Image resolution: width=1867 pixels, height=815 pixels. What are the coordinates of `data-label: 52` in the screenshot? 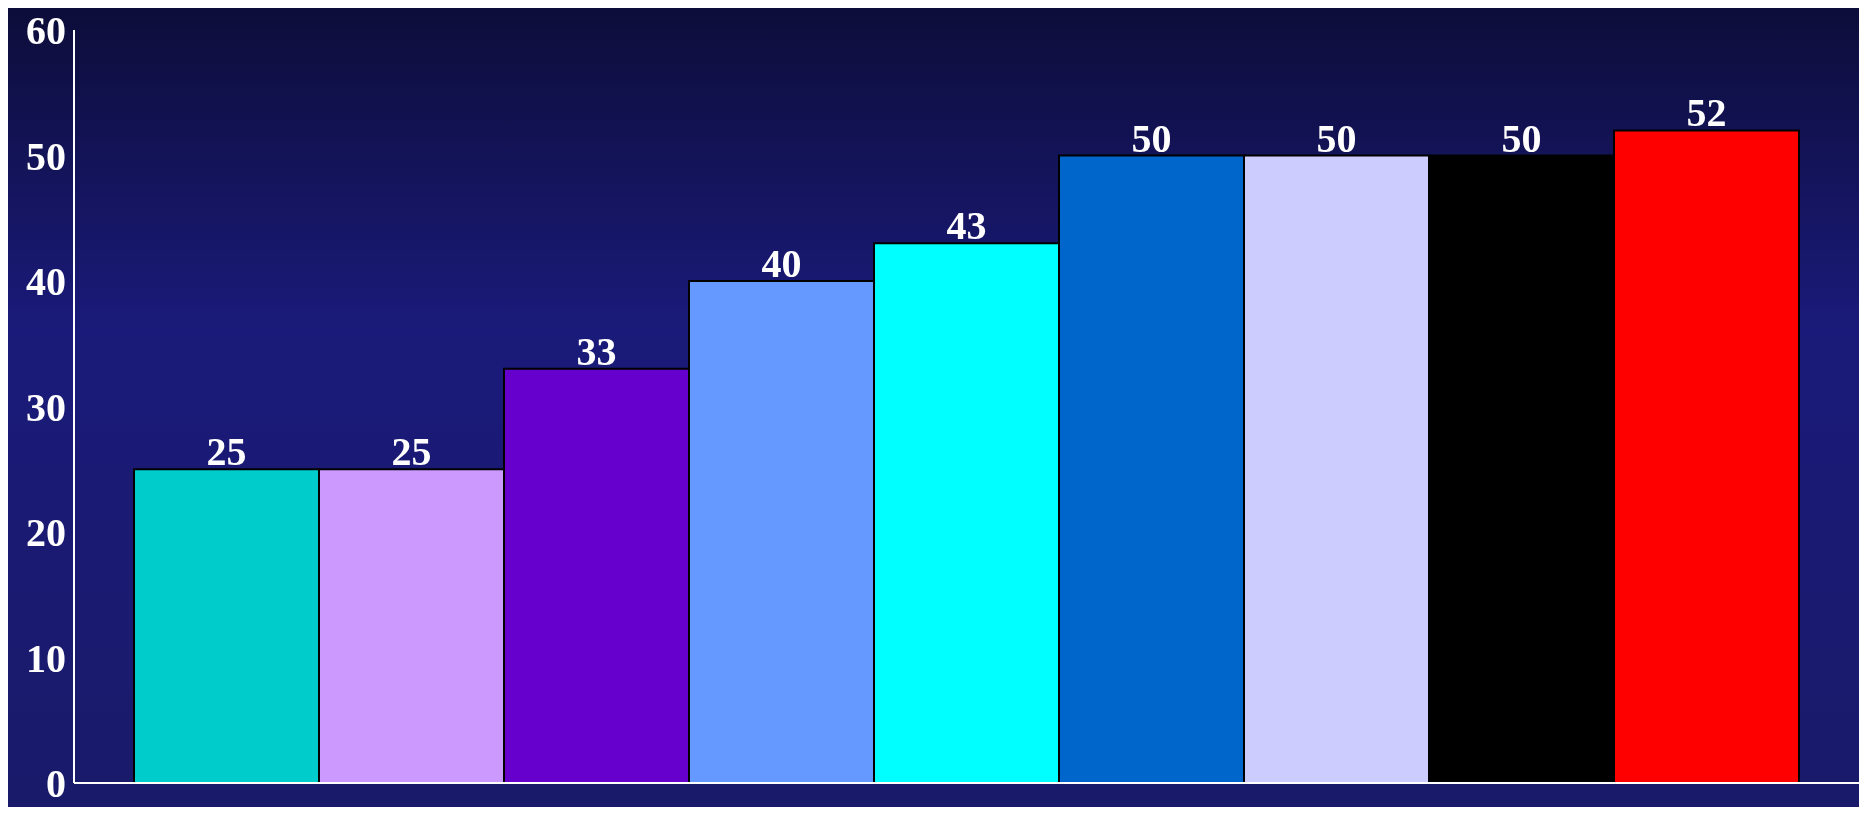 It's located at (1706, 113).